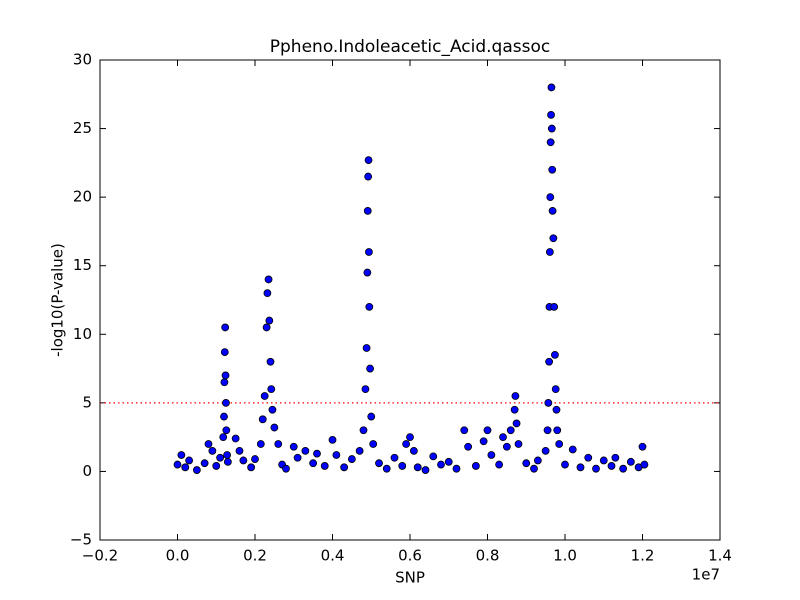  I want to click on x-tick-label: 0.4, so click(333, 556).